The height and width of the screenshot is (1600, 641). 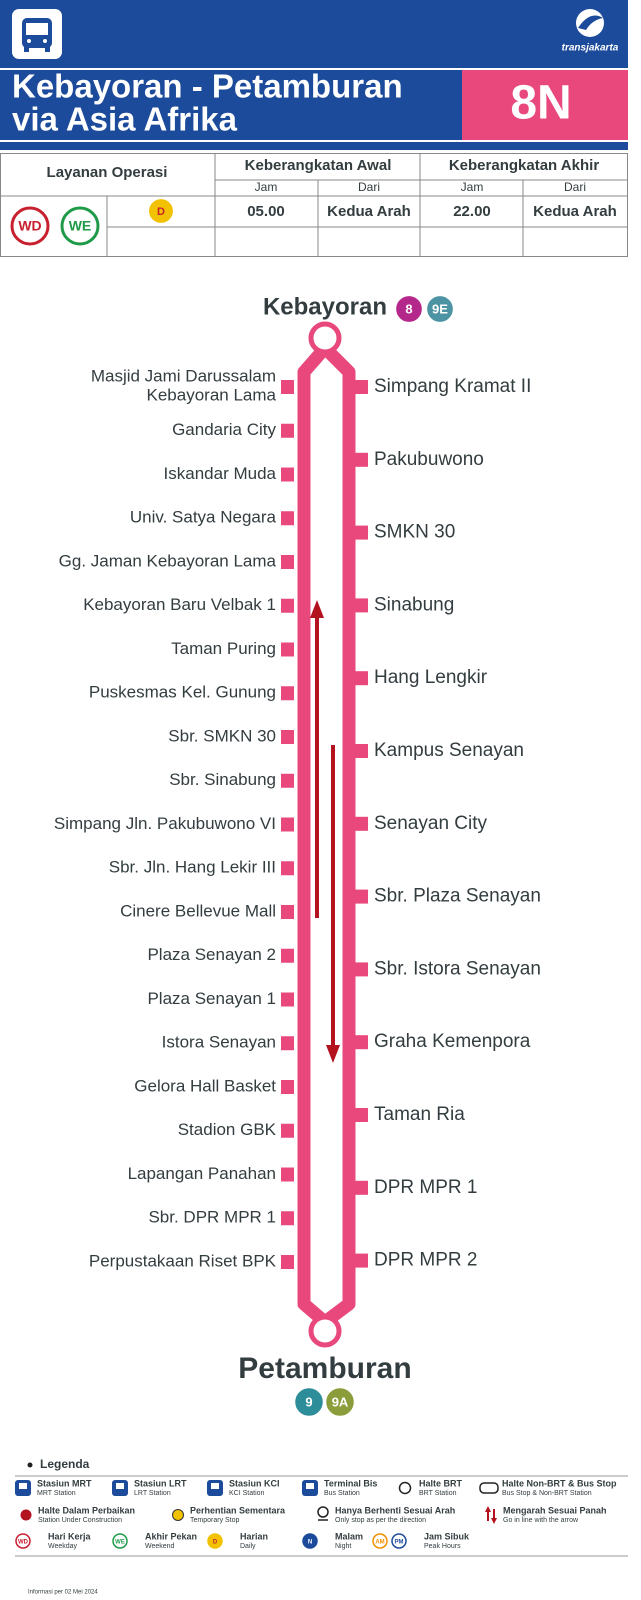 What do you see at coordinates (165, 823) in the screenshot?
I see `stop-name: Simpang Jln. Pakubuwono VI` at bounding box center [165, 823].